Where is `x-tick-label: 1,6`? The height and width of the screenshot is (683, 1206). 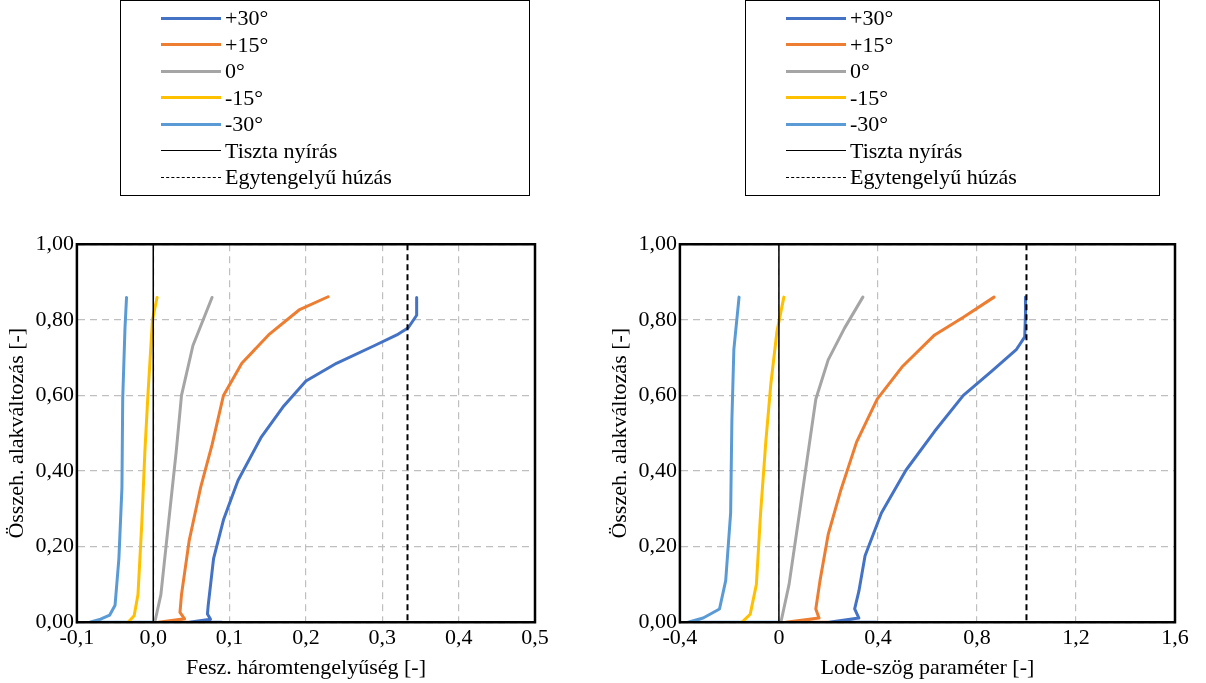 x-tick-label: 1,6 is located at coordinates (1175, 637).